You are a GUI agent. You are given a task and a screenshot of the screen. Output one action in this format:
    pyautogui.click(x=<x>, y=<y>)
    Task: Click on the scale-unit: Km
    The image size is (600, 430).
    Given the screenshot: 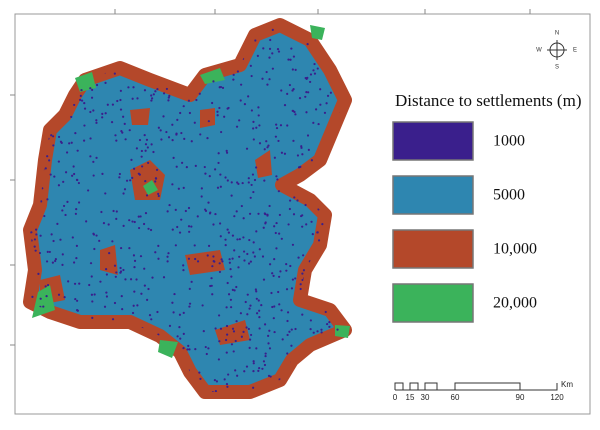 What is the action you would take?
    pyautogui.click(x=567, y=384)
    